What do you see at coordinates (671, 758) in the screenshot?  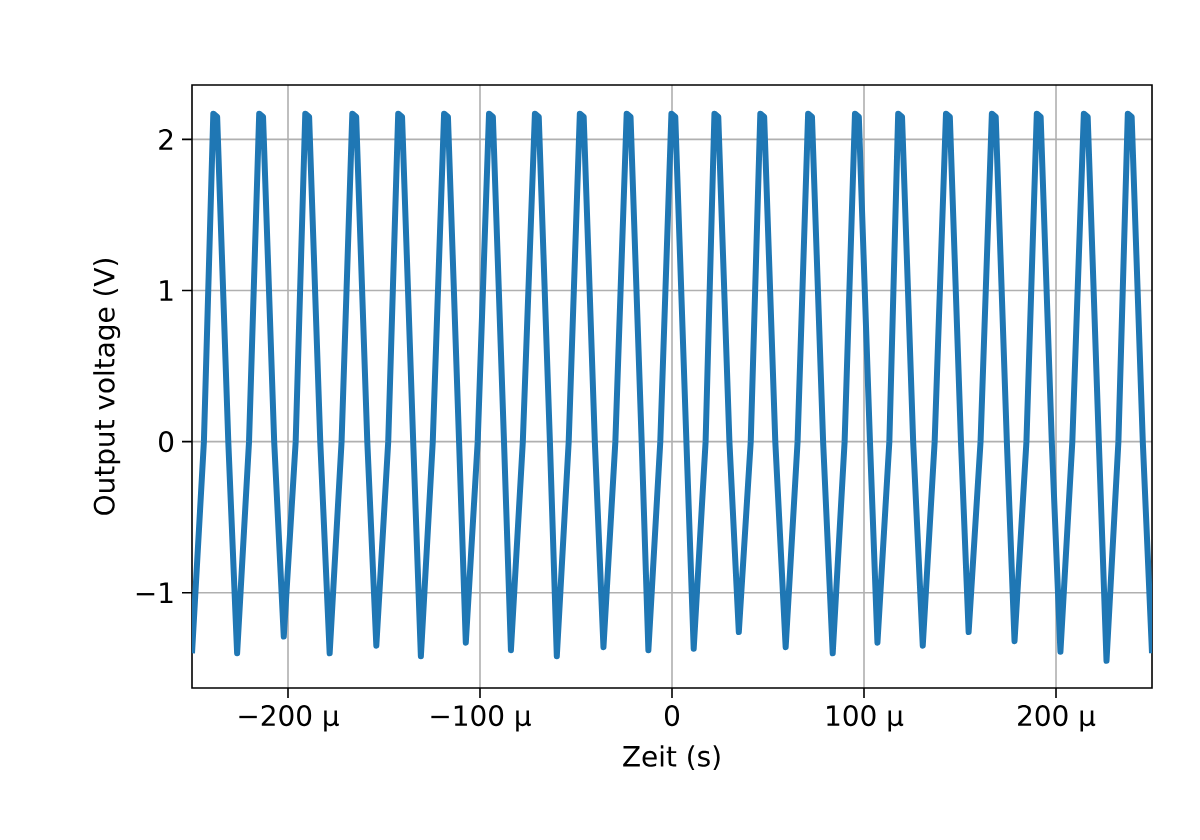 I see `x-axis-title: Zeit (s)` at bounding box center [671, 758].